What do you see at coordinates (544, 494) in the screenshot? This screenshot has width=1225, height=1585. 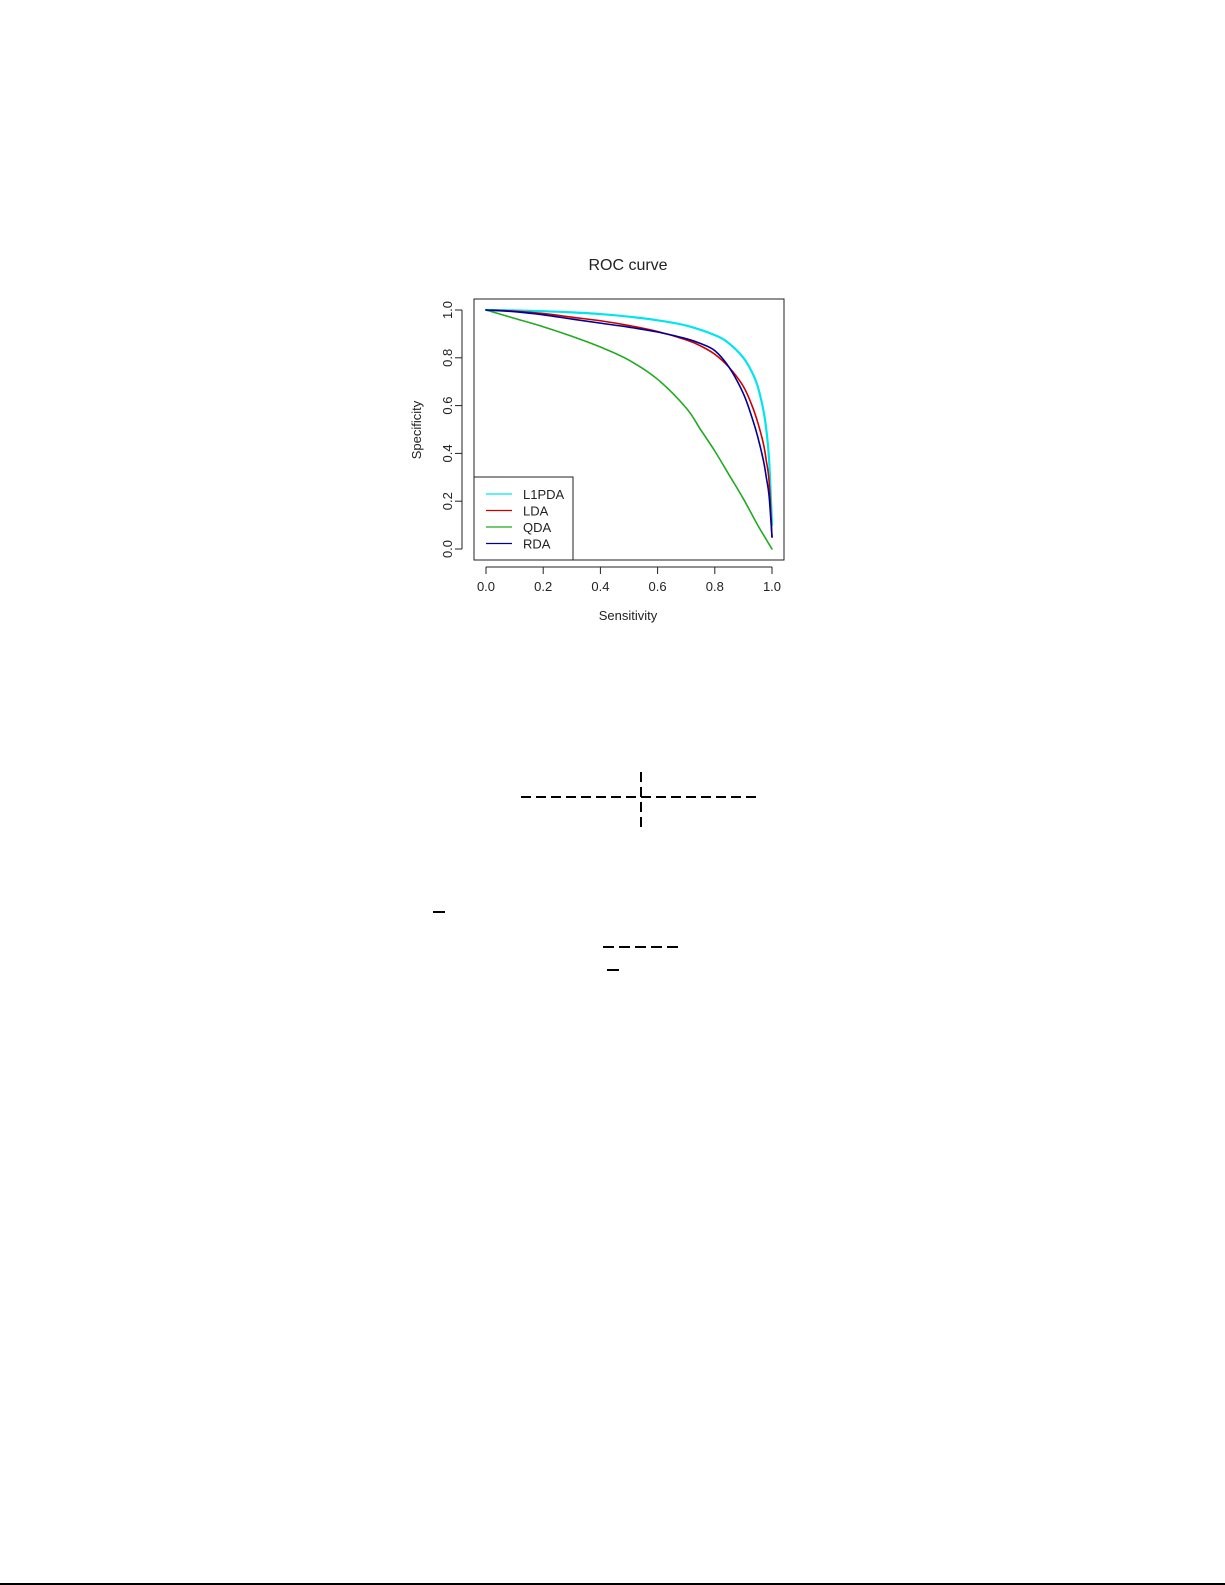 I see `legend-label-l1pda: L1PDA` at bounding box center [544, 494].